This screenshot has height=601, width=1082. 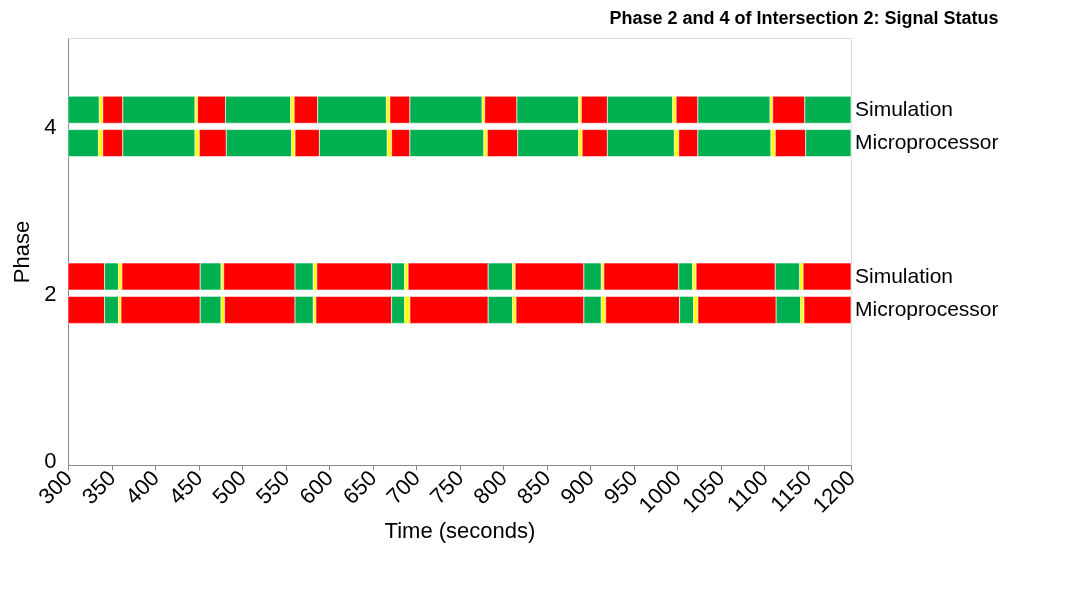 I want to click on y-tick-label: 2, so click(x=50, y=293).